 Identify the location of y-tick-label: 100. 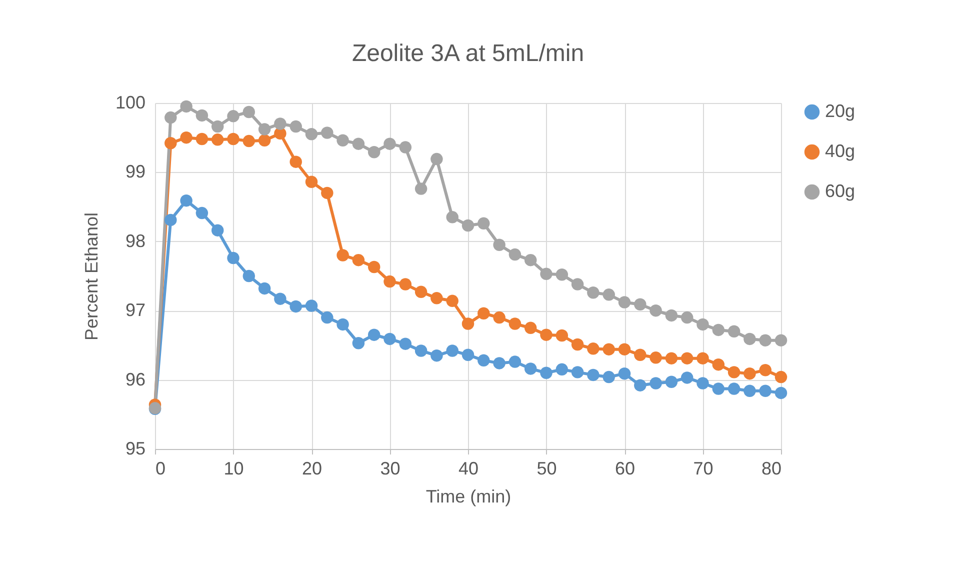
(130, 102).